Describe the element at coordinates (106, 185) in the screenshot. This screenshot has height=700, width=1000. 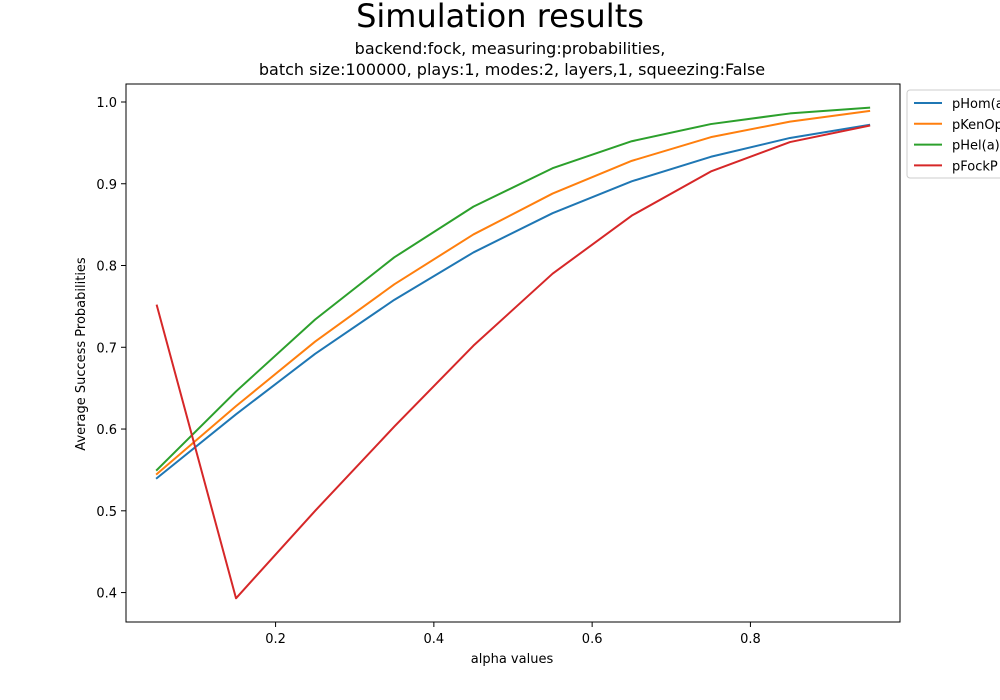
I see `y-tick-label: 0.9` at that location.